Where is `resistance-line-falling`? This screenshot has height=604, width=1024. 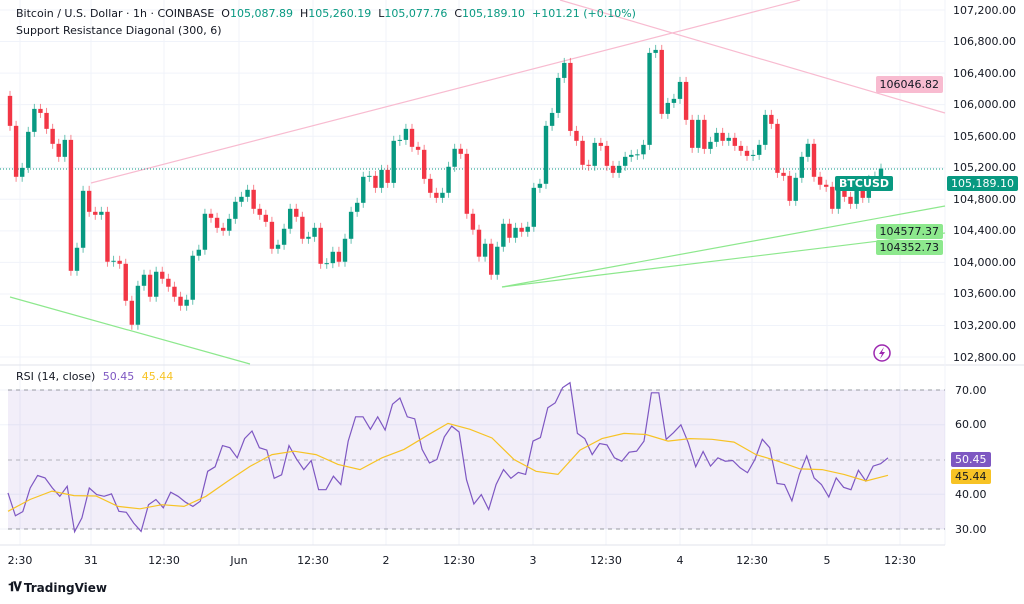 resistance-line-falling is located at coordinates (752, 57).